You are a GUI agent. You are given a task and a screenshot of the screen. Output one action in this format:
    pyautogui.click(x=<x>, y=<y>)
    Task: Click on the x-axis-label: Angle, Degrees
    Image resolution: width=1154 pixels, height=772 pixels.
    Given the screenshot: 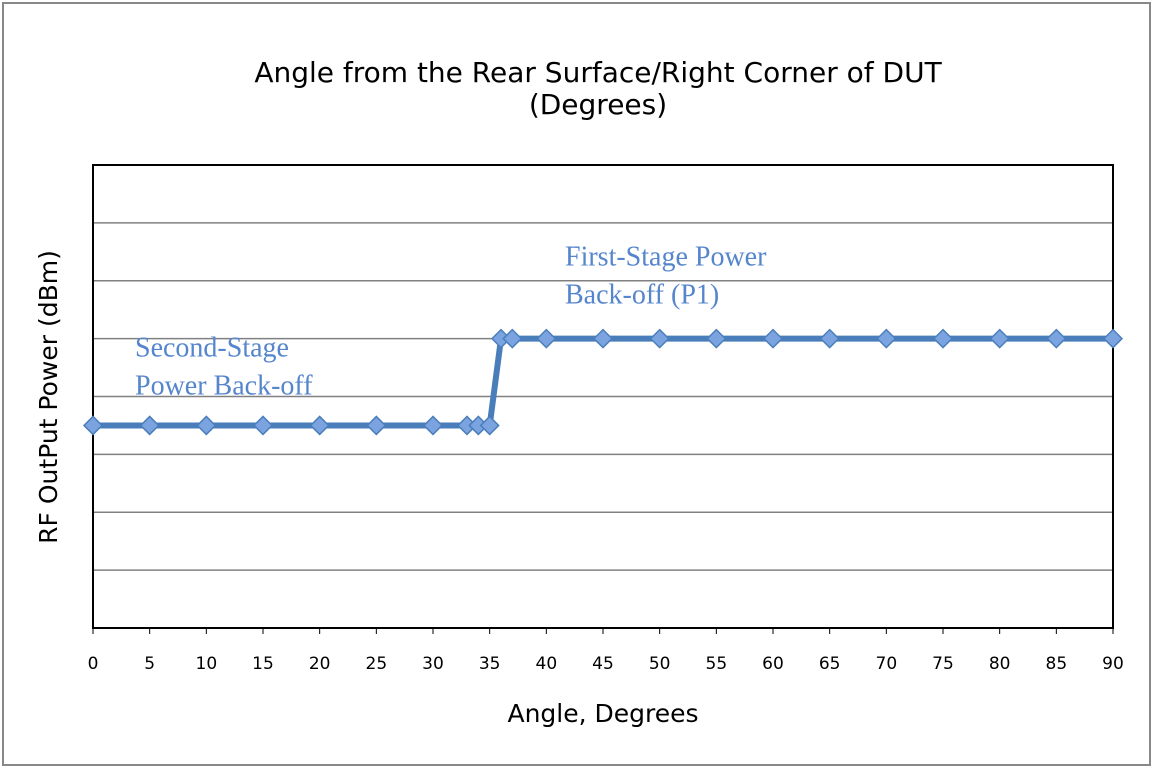 What is the action you would take?
    pyautogui.click(x=602, y=713)
    